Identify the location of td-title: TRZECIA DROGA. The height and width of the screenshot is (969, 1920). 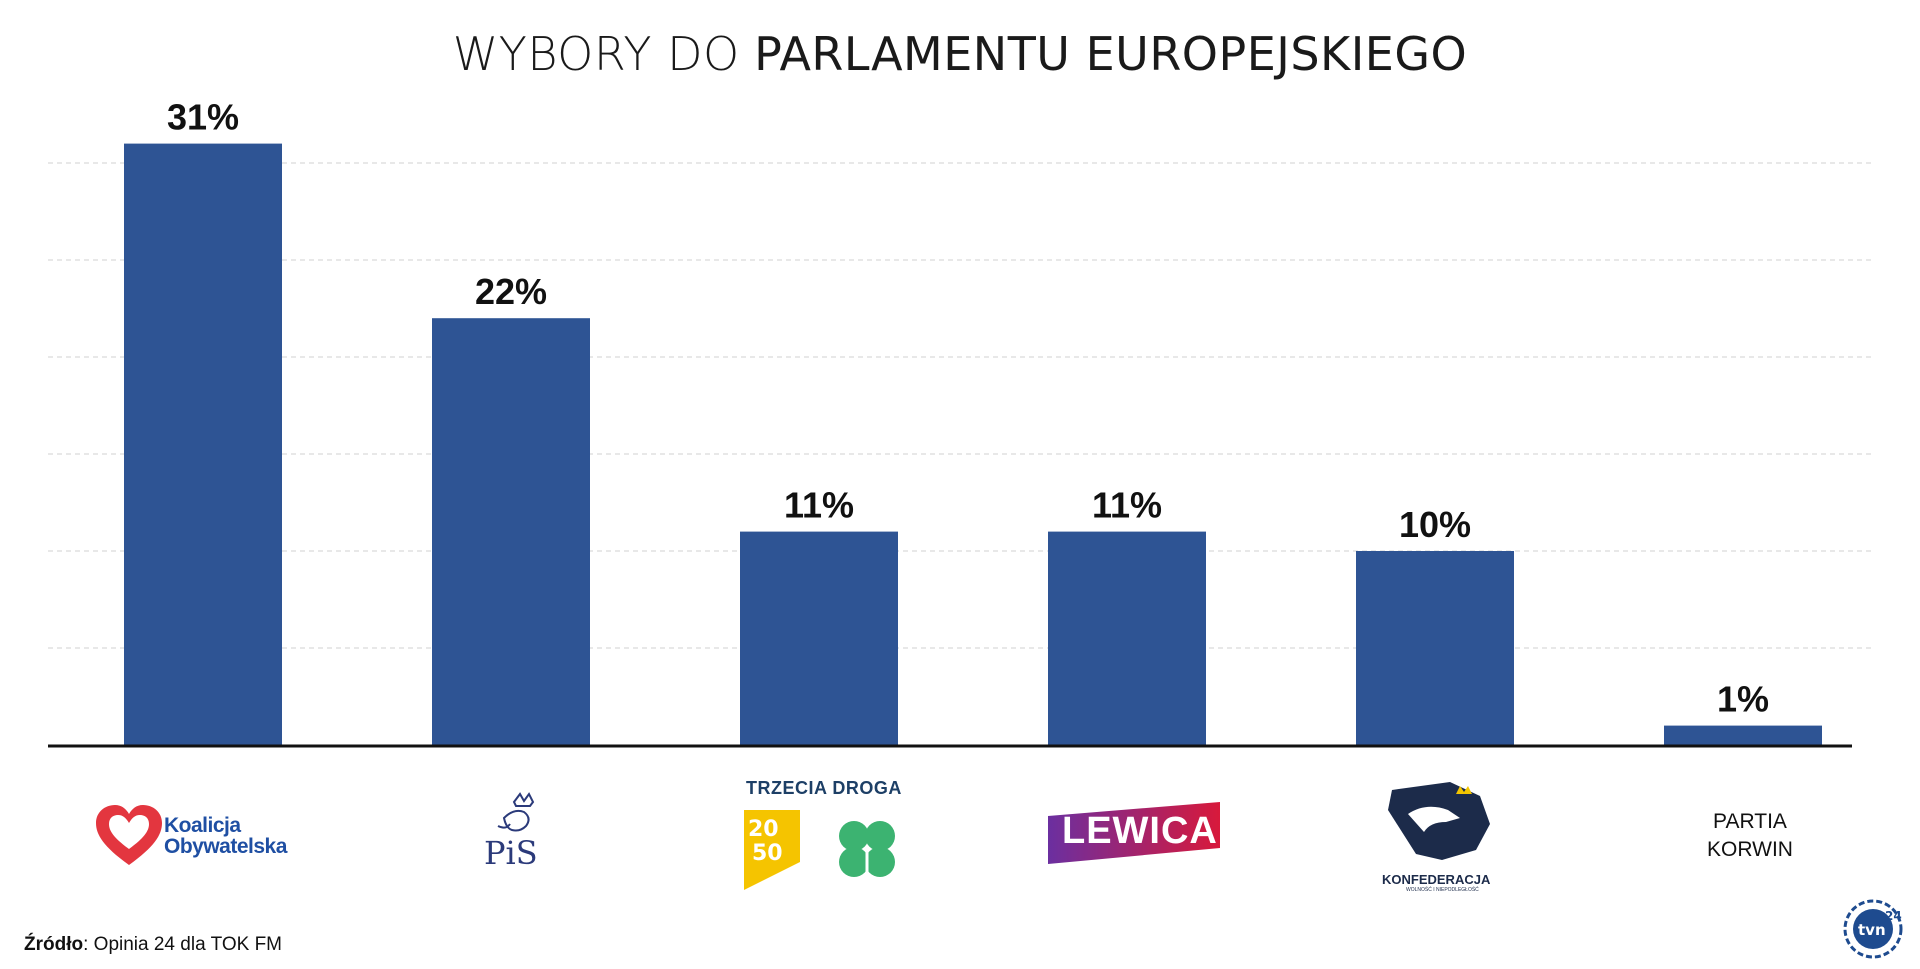
(824, 788).